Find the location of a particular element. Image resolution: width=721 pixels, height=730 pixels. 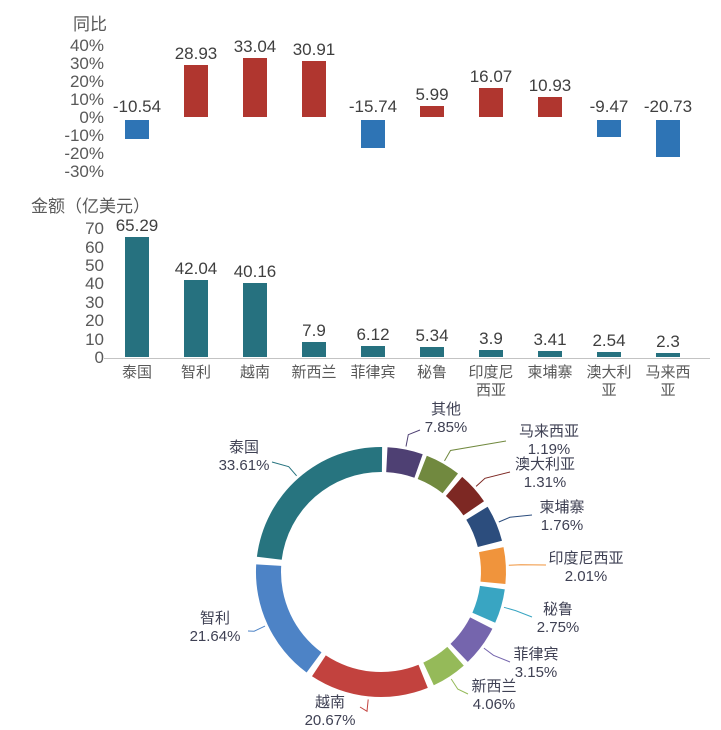

category-label: 马来西 亚 is located at coordinates (668, 381).